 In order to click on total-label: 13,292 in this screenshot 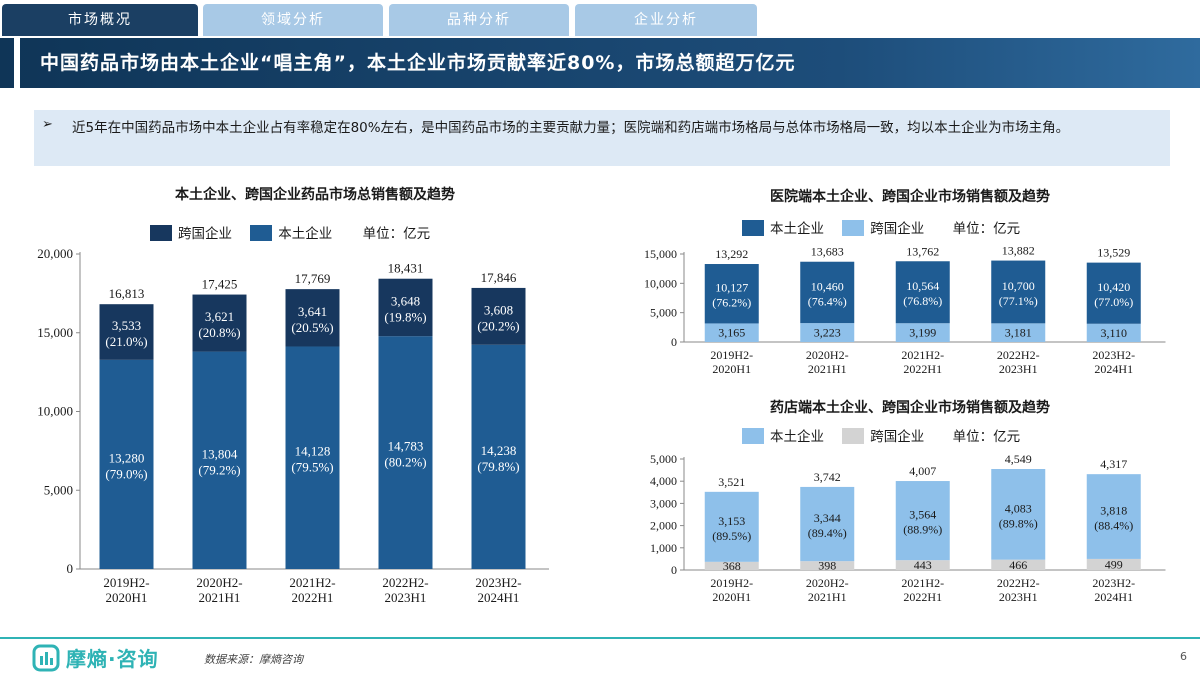, I will do `click(731, 254)`.